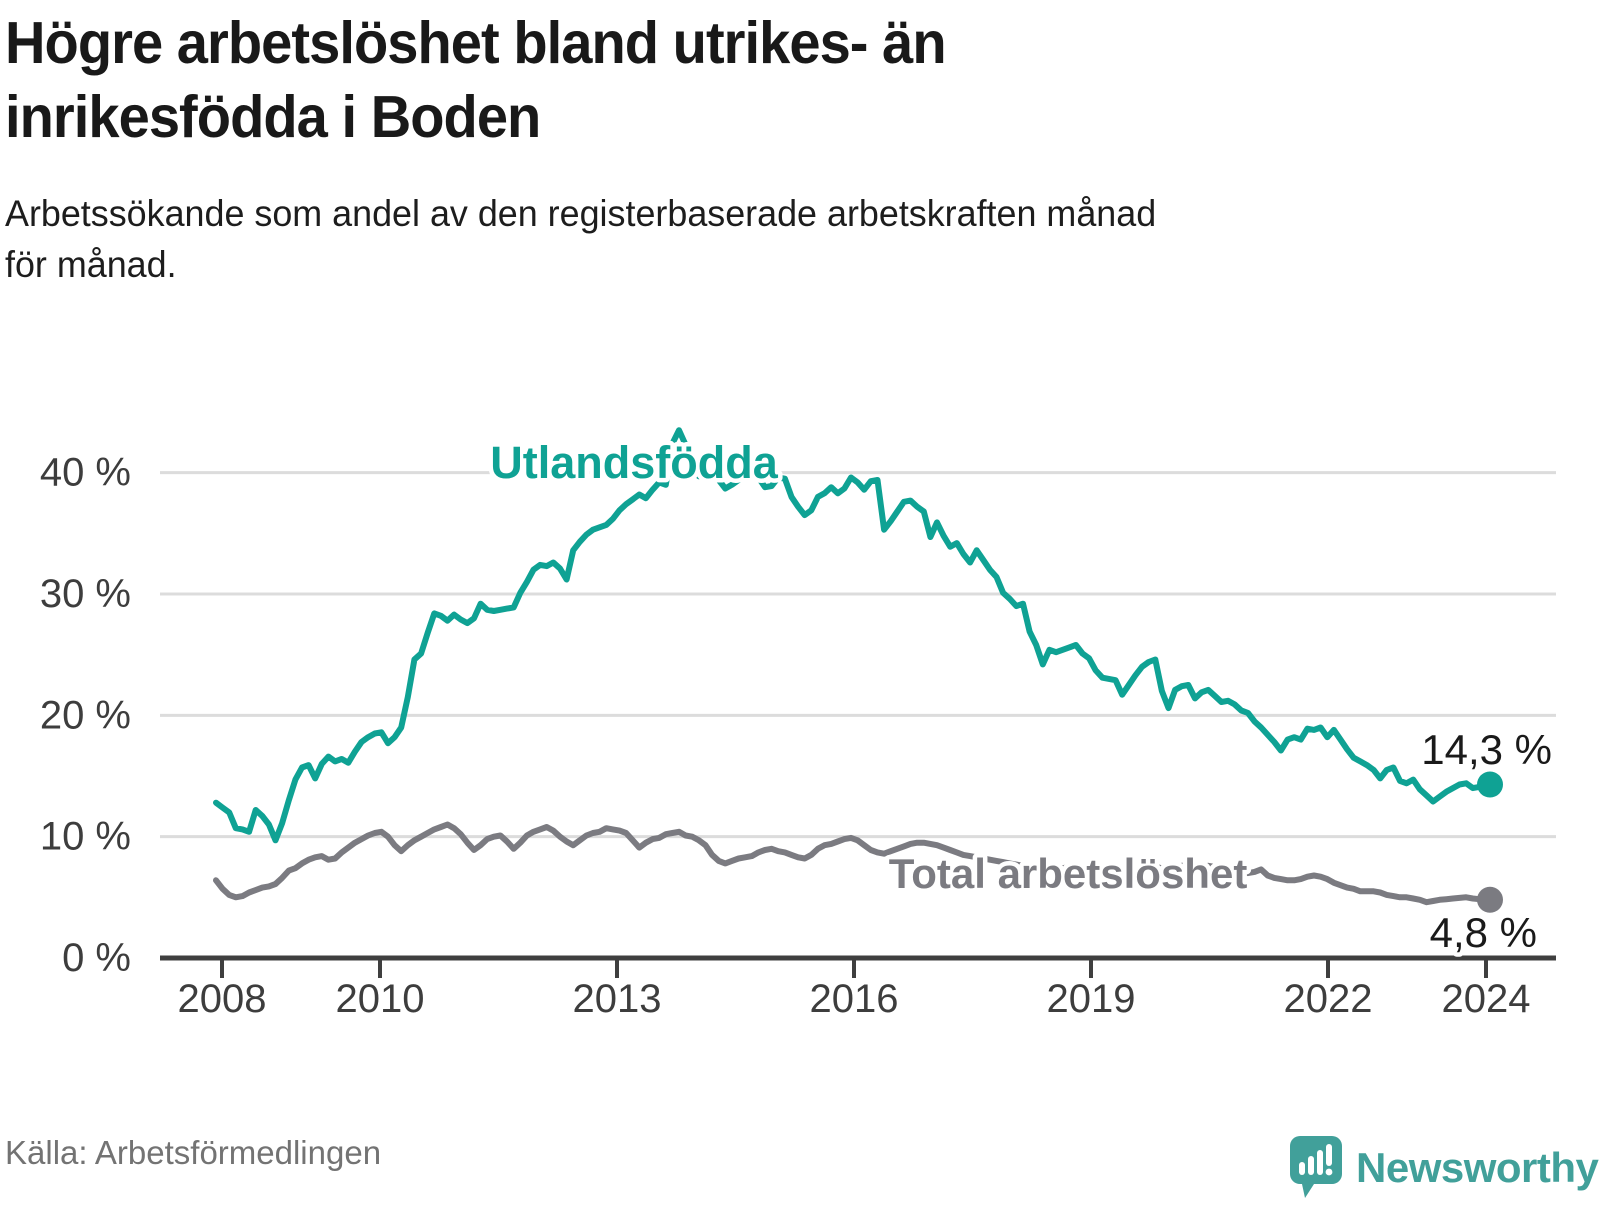 This screenshot has height=1205, width=1600. Describe the element at coordinates (1490, 899) in the screenshot. I see `total-arbetsloshet-end-dot` at that location.